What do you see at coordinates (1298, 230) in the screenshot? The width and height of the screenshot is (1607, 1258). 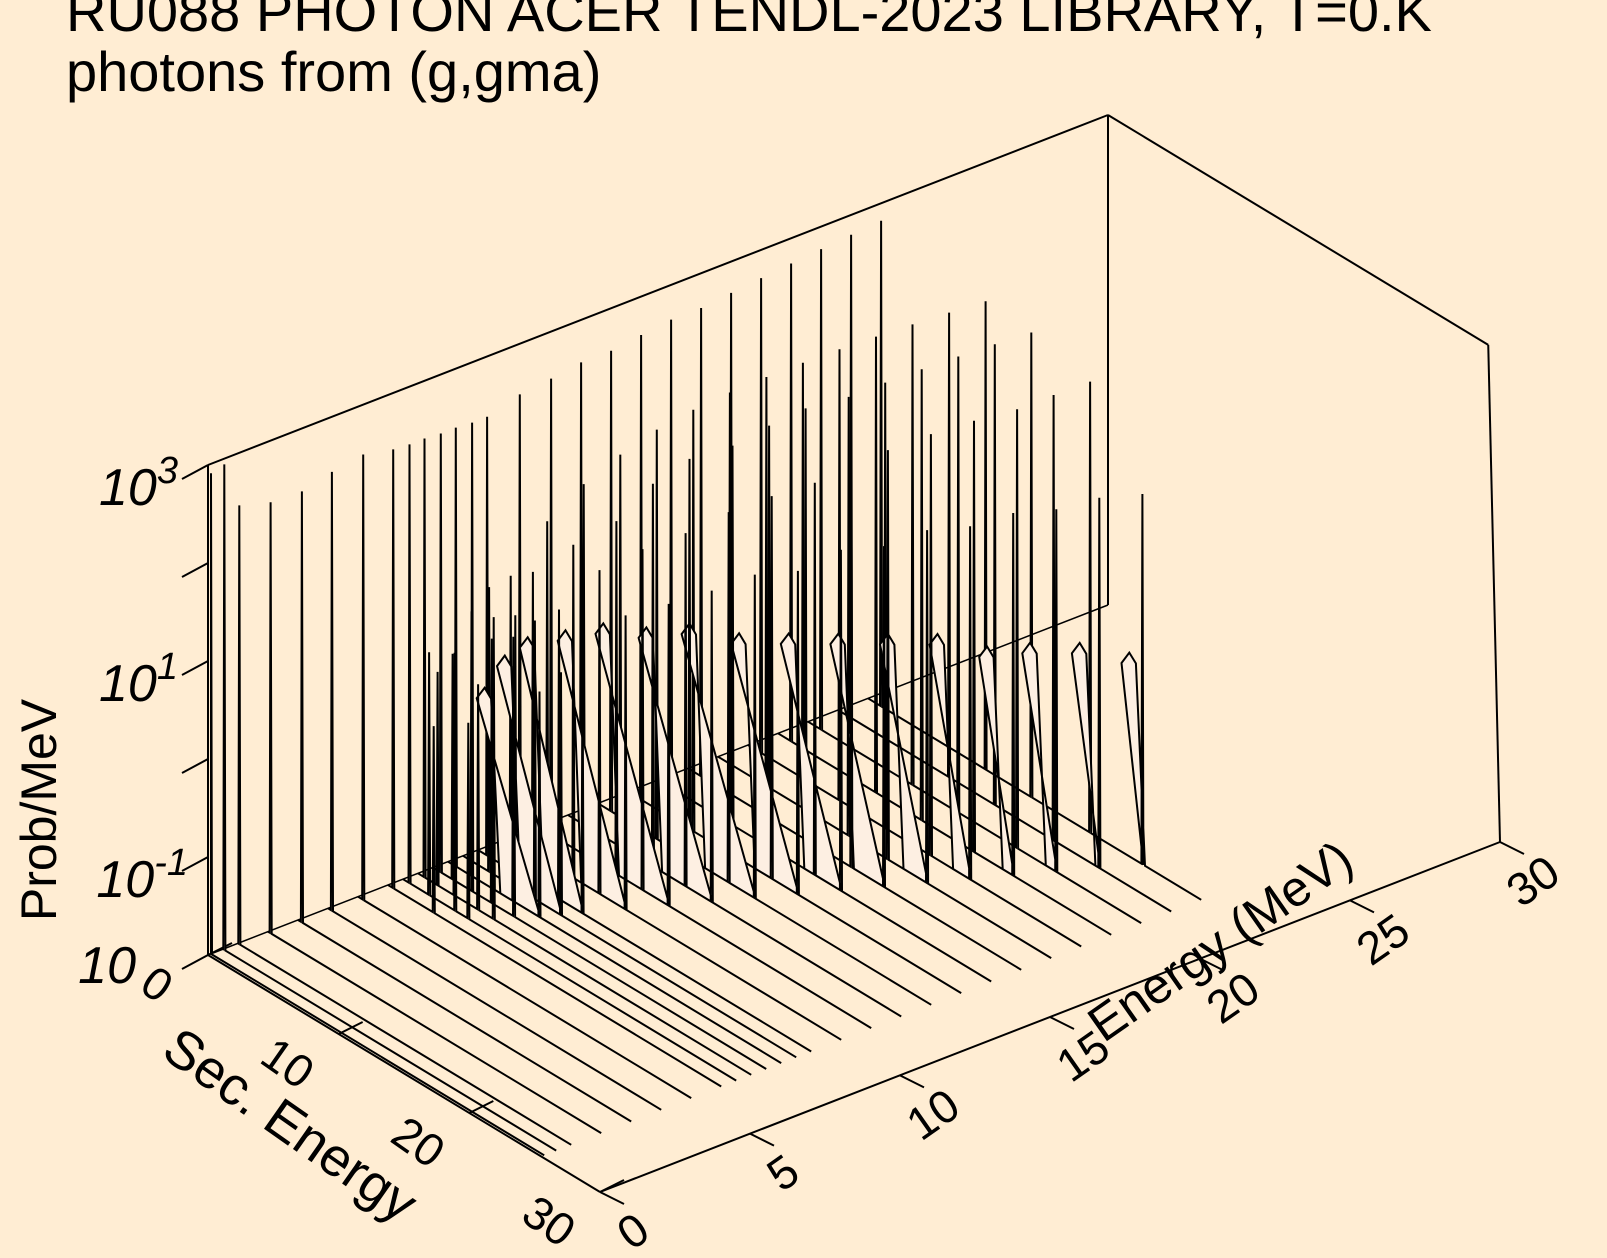 I see `right-wall-top-edge` at bounding box center [1298, 230].